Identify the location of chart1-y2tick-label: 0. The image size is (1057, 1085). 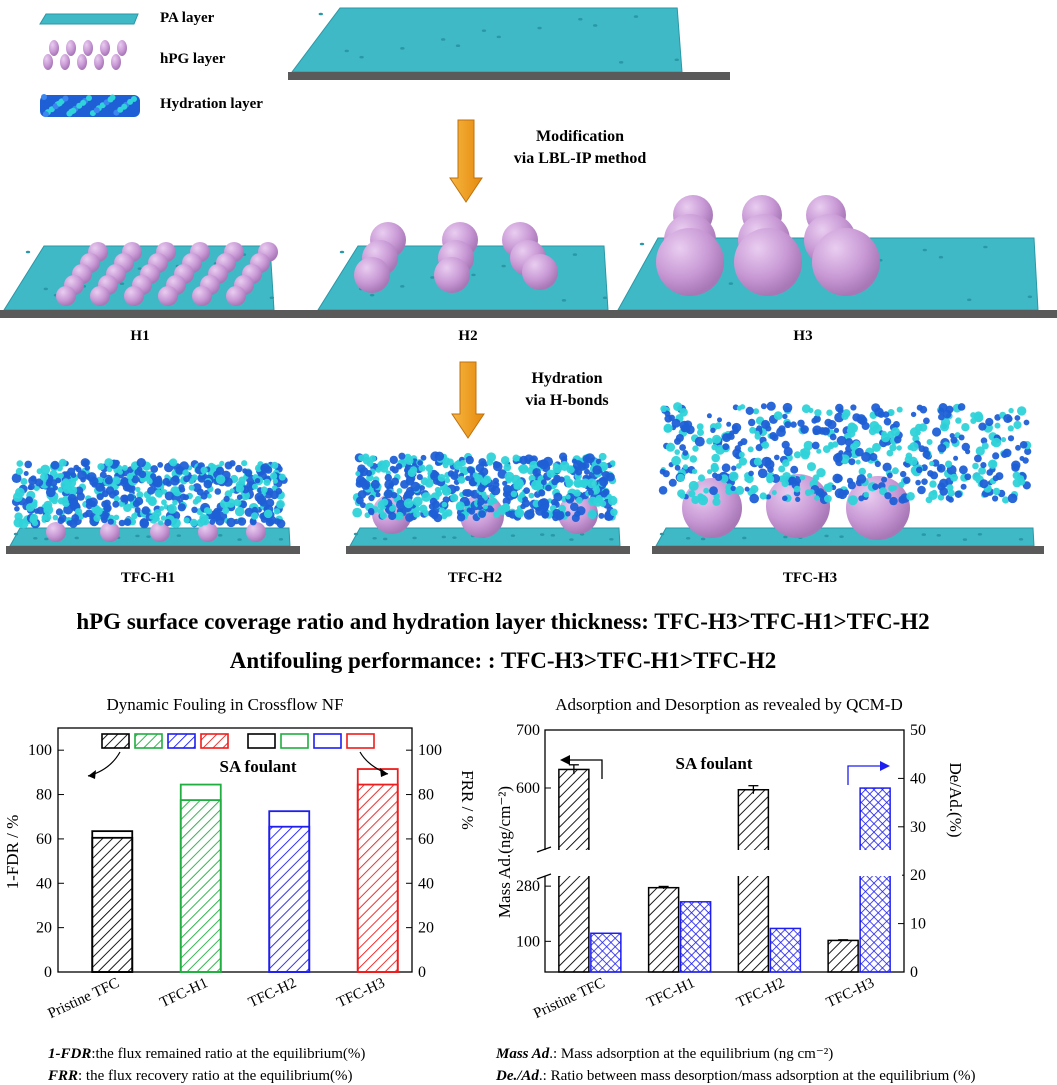
(422, 972).